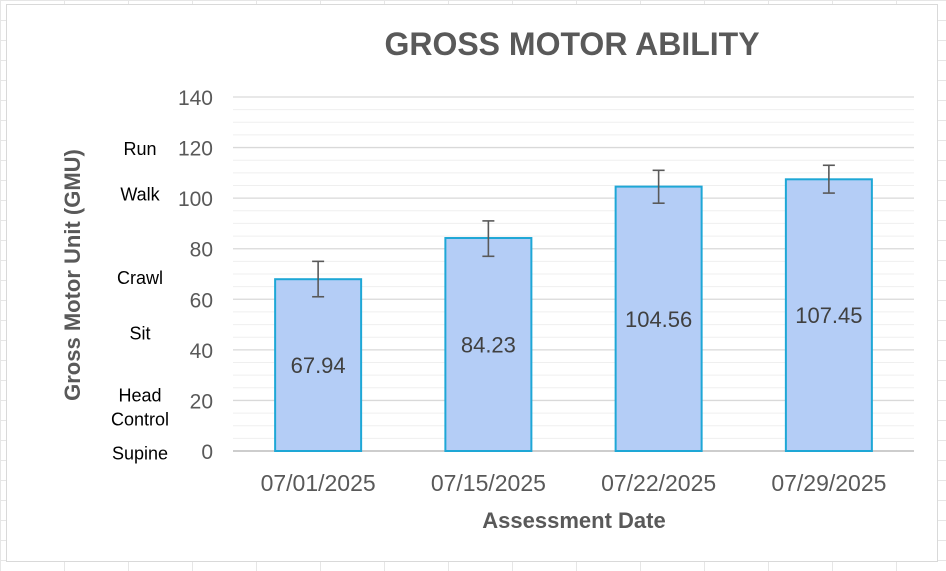 Image resolution: width=946 pixels, height=571 pixels. What do you see at coordinates (72, 275) in the screenshot?
I see `y-axis-title: Gross Motor Unit (GMU)` at bounding box center [72, 275].